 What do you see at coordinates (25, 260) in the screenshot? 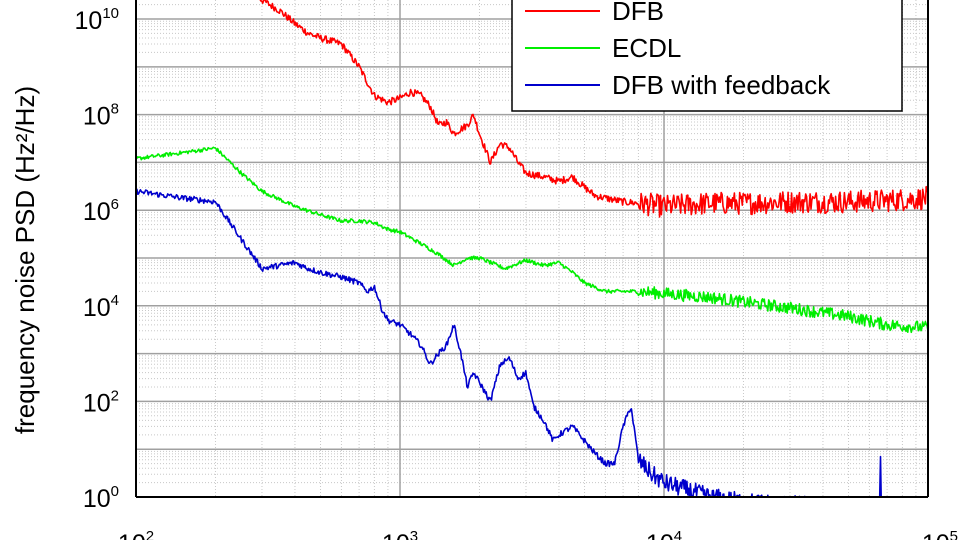
I see `y-axis-label: frequency noise PSD (Hz²/Hz)` at bounding box center [25, 260].